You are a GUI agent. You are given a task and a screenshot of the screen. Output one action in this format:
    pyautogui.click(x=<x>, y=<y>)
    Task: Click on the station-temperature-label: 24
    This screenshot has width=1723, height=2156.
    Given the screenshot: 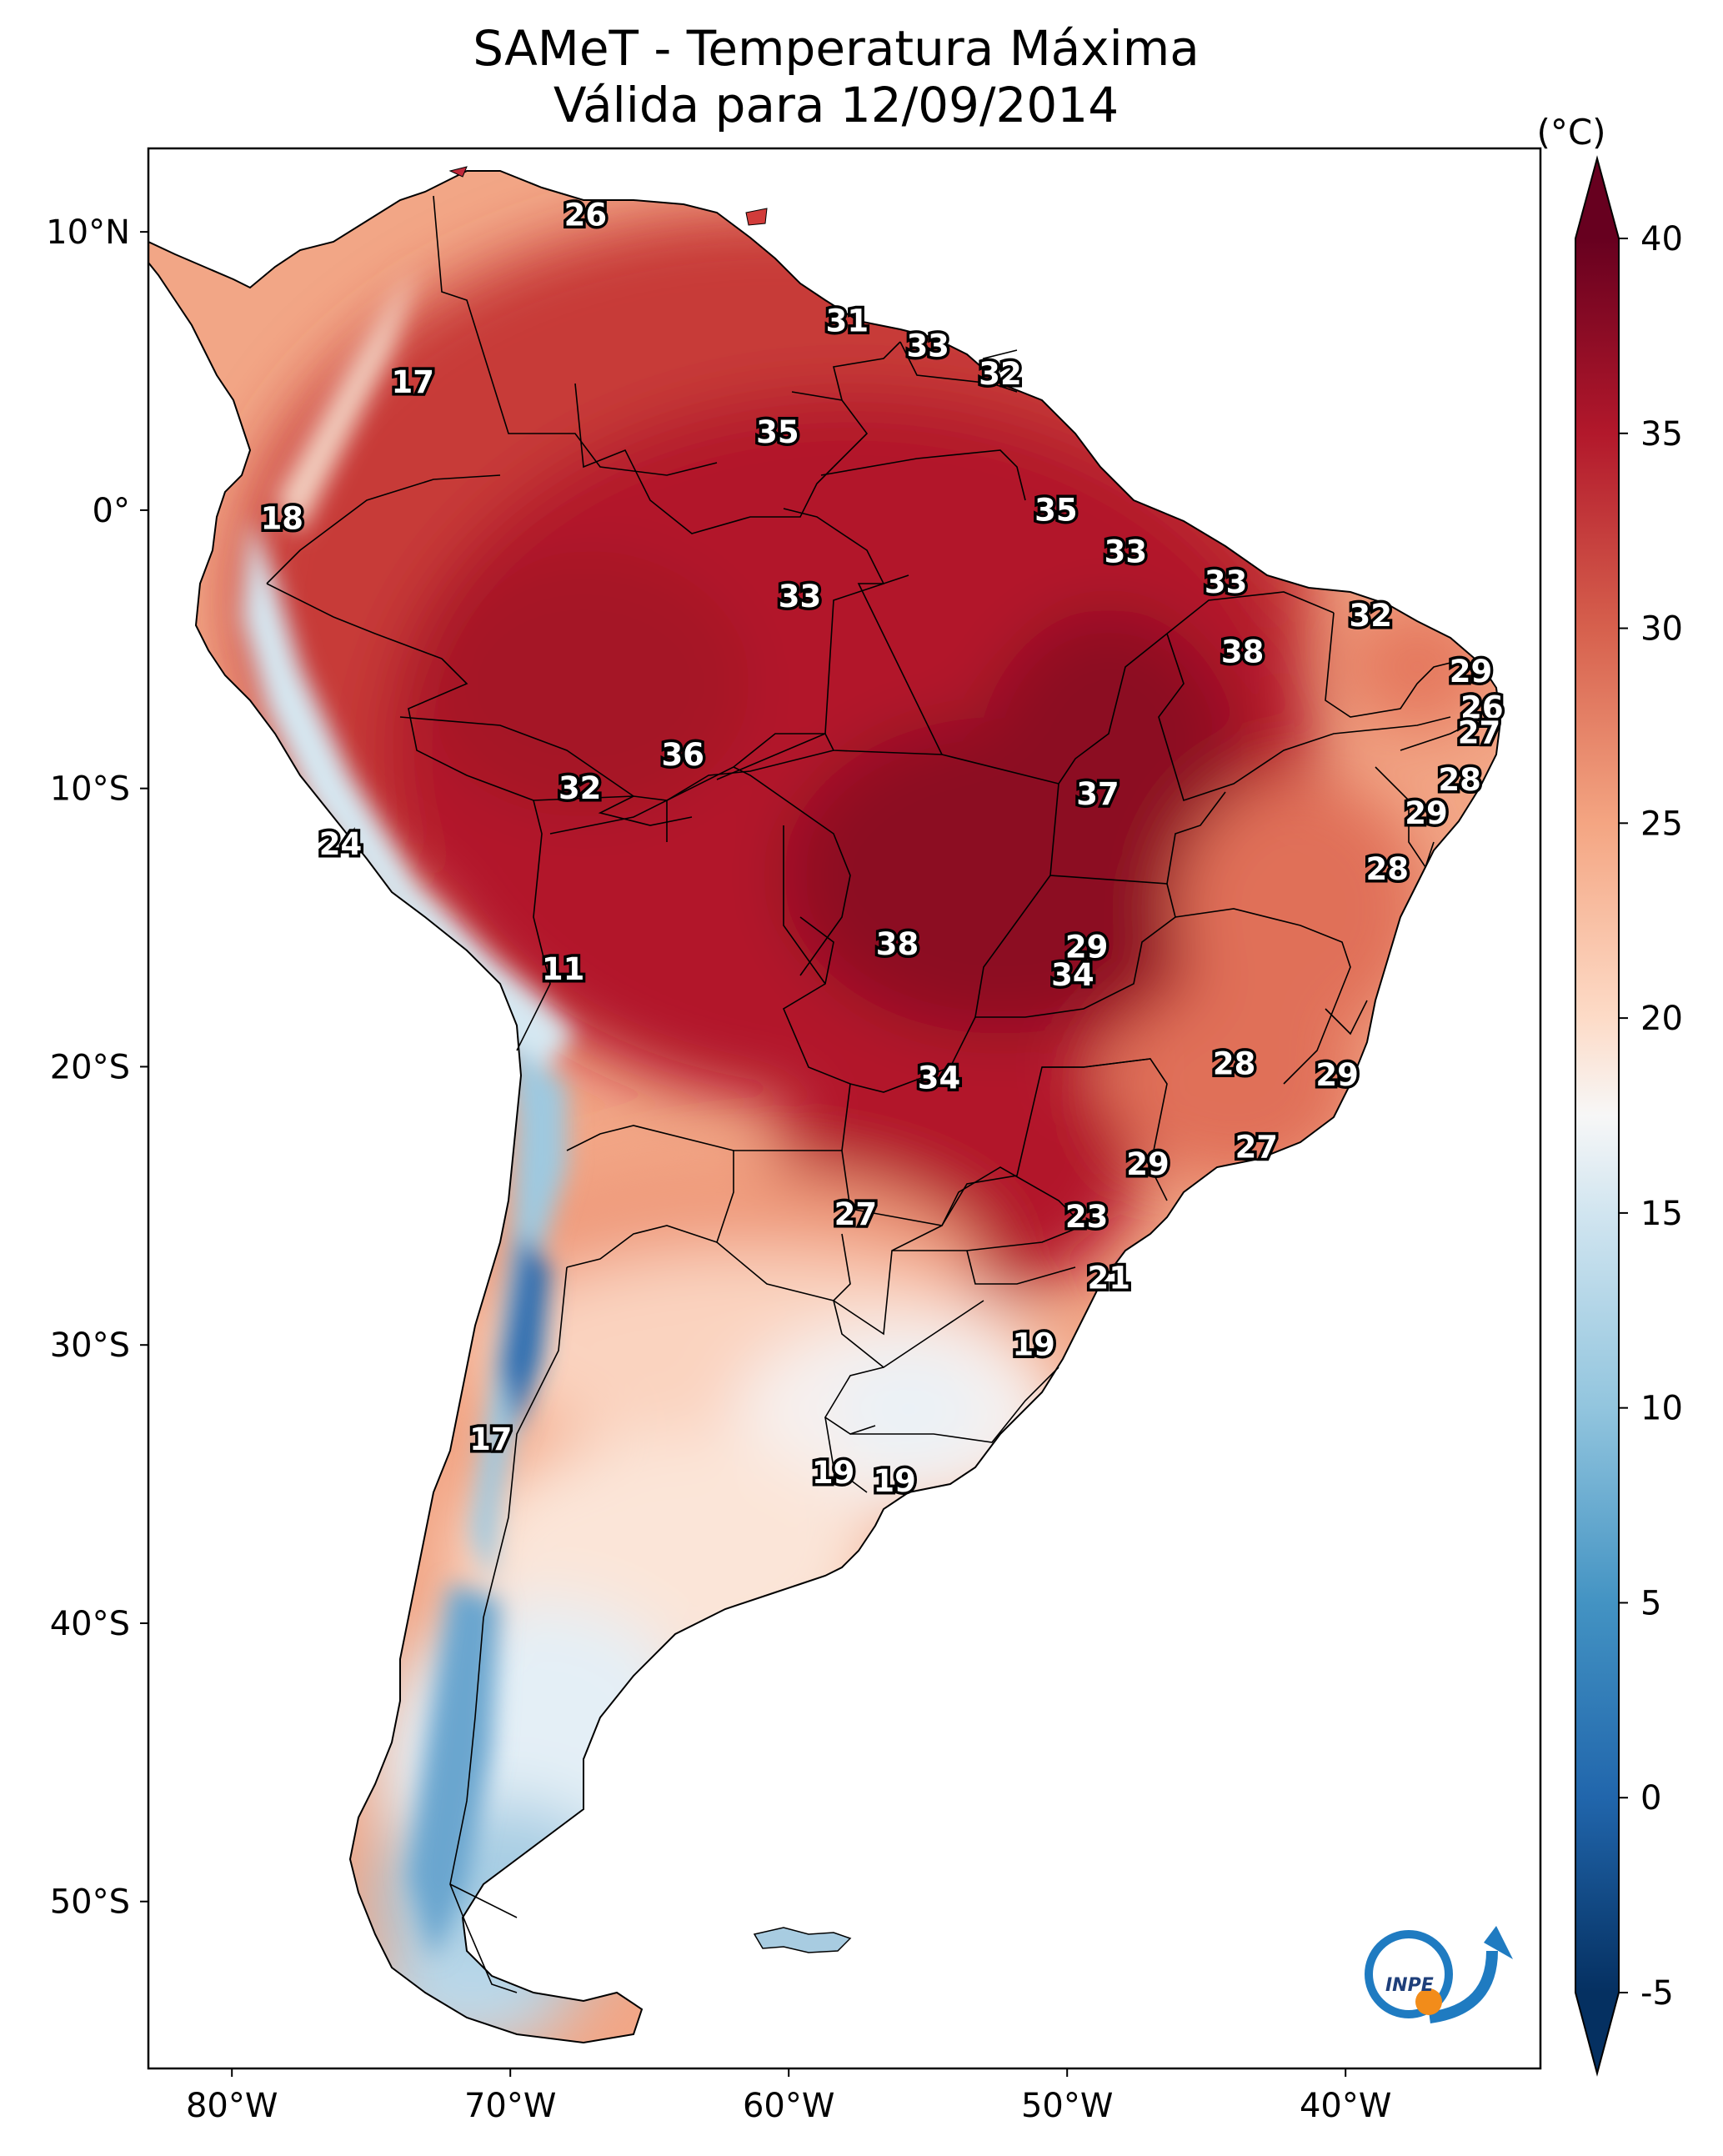 What is the action you would take?
    pyautogui.click(x=341, y=844)
    